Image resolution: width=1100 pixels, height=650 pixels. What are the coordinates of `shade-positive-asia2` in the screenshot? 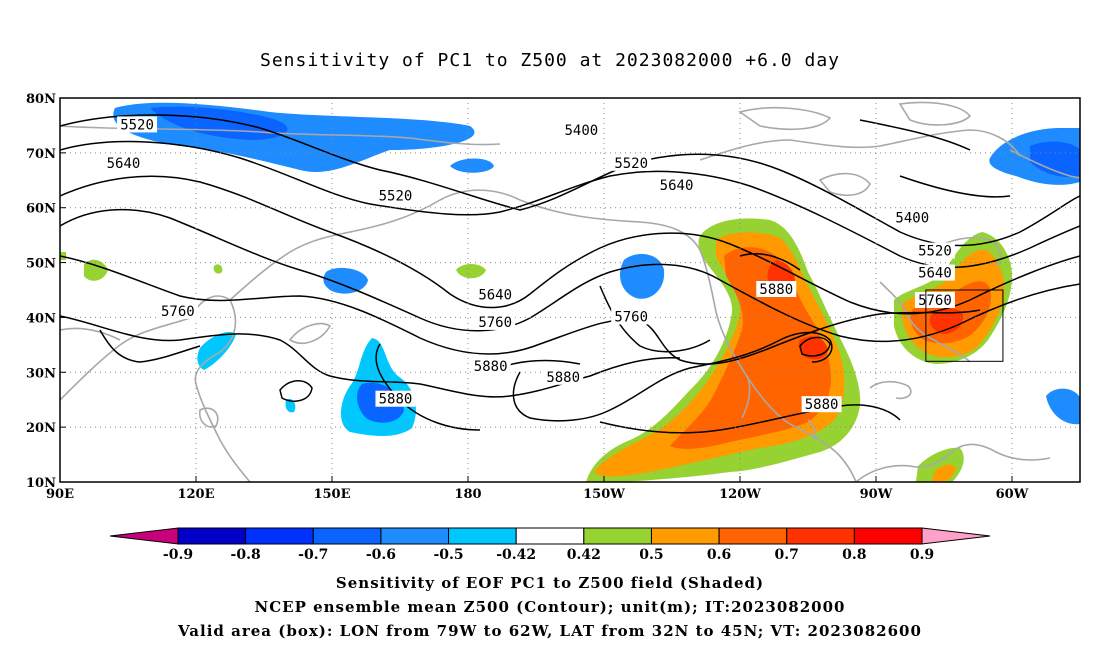 It's located at (218, 269).